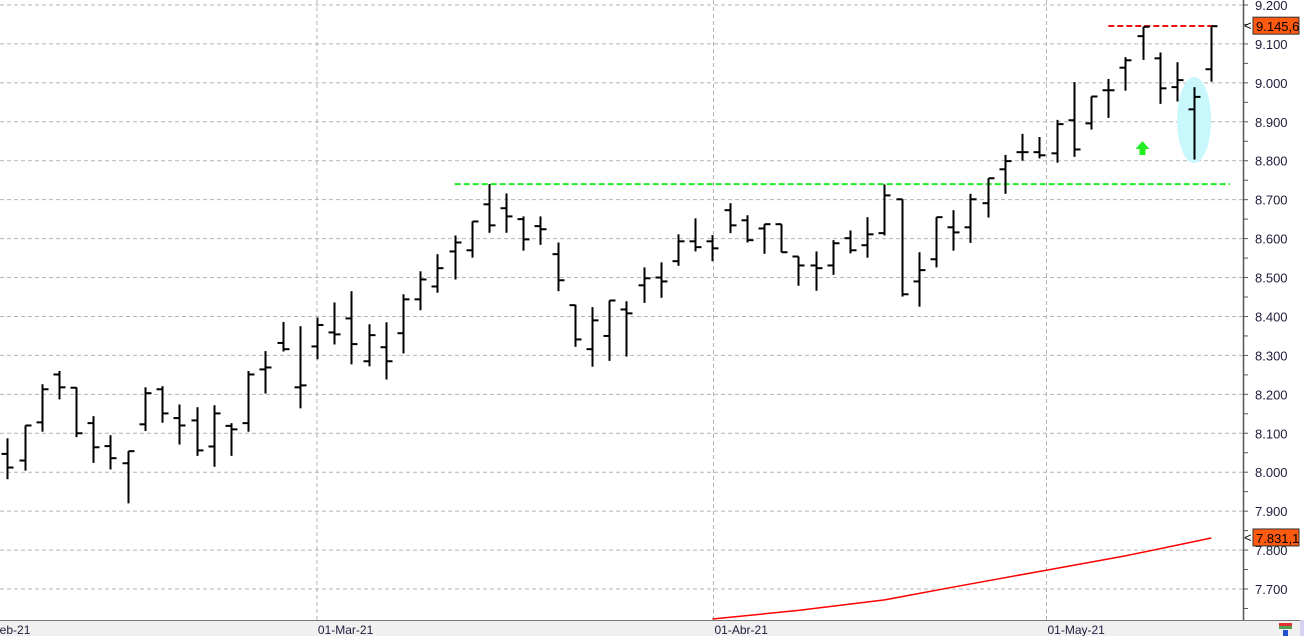  Describe the element at coordinates (1277, 538) in the screenshot. I see `last-value-text: 7.831,1` at that location.